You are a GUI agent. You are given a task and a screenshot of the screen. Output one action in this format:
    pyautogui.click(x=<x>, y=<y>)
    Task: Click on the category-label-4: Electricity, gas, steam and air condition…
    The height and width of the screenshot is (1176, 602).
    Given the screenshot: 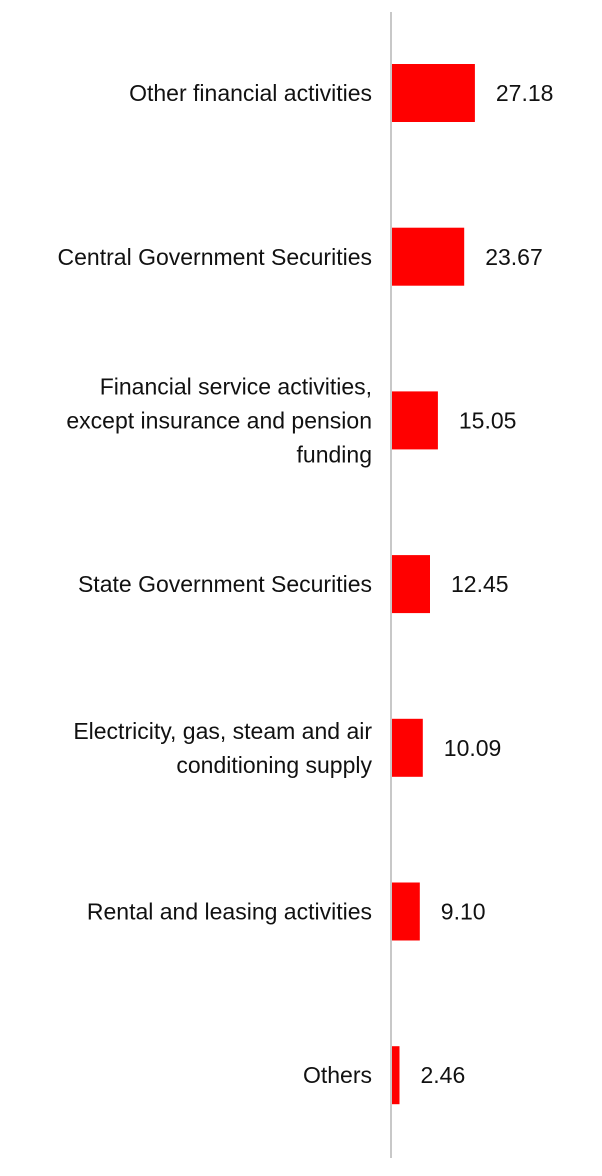 What is the action you would take?
    pyautogui.click(x=222, y=748)
    